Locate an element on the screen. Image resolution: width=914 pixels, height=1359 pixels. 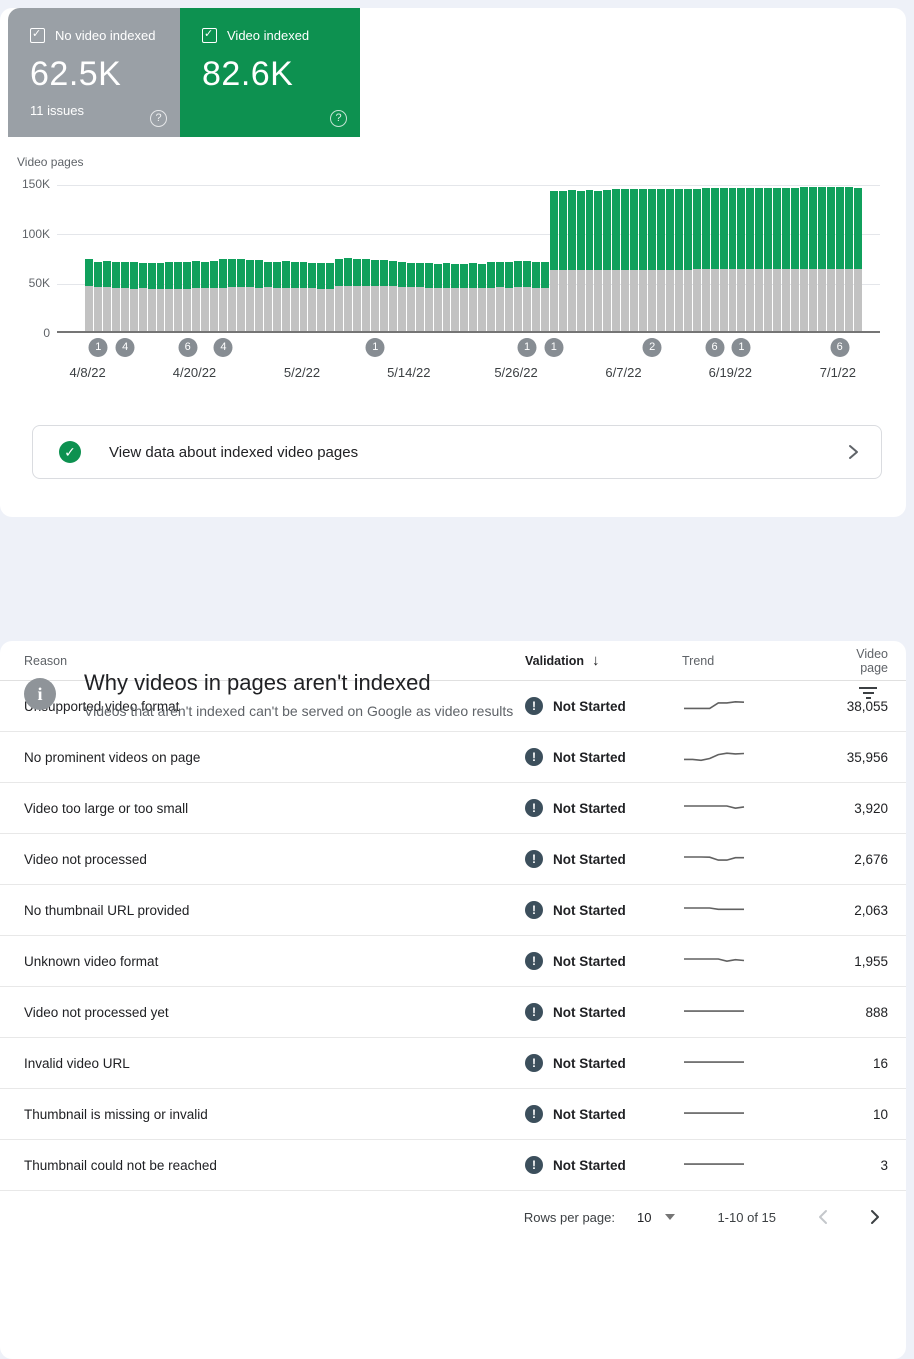
table-row: Unknown video format ! Not Started 1,955 is located at coordinates (453, 961).